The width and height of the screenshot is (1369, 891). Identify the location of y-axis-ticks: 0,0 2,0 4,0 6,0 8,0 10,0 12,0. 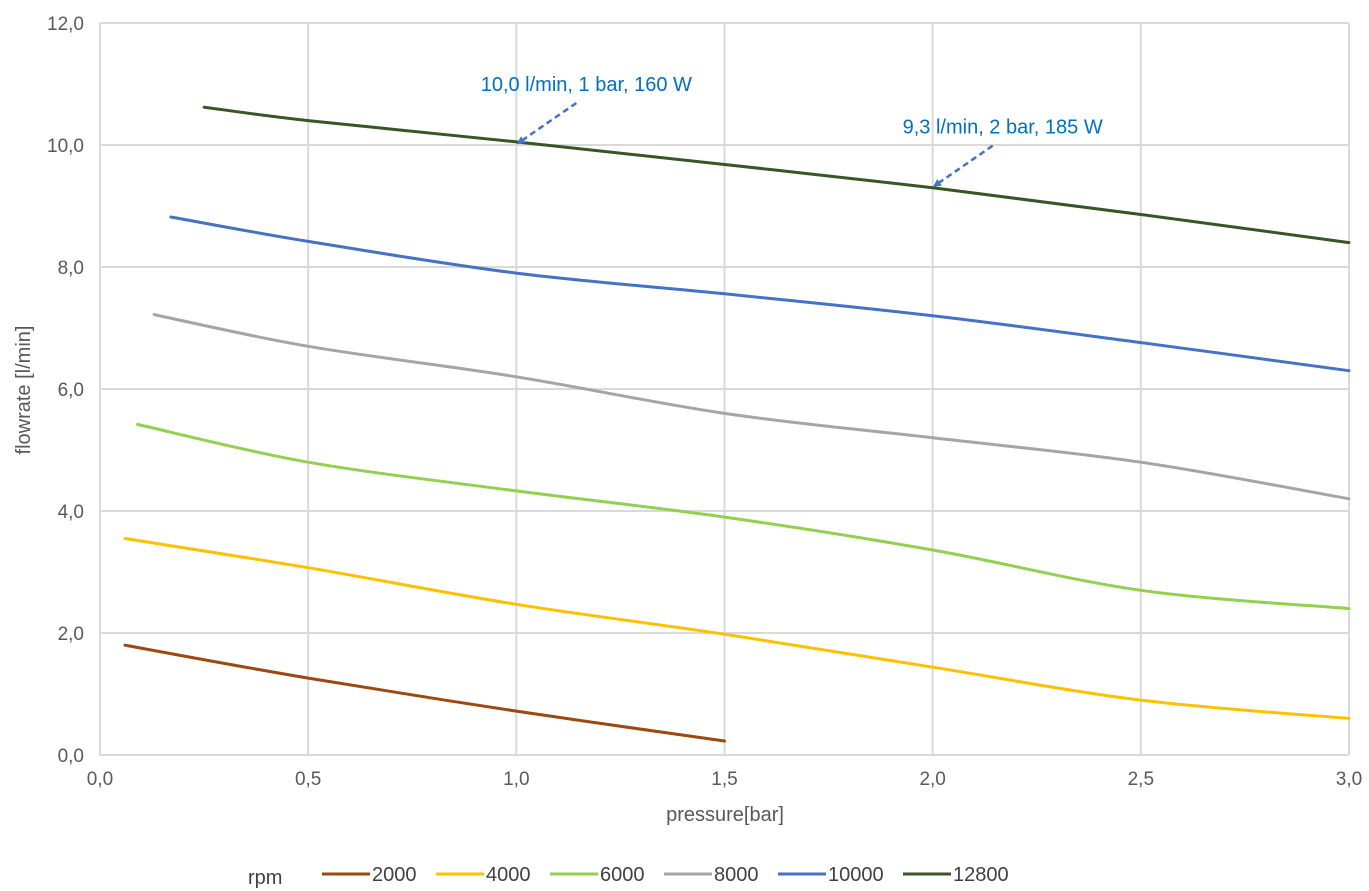
(65, 390).